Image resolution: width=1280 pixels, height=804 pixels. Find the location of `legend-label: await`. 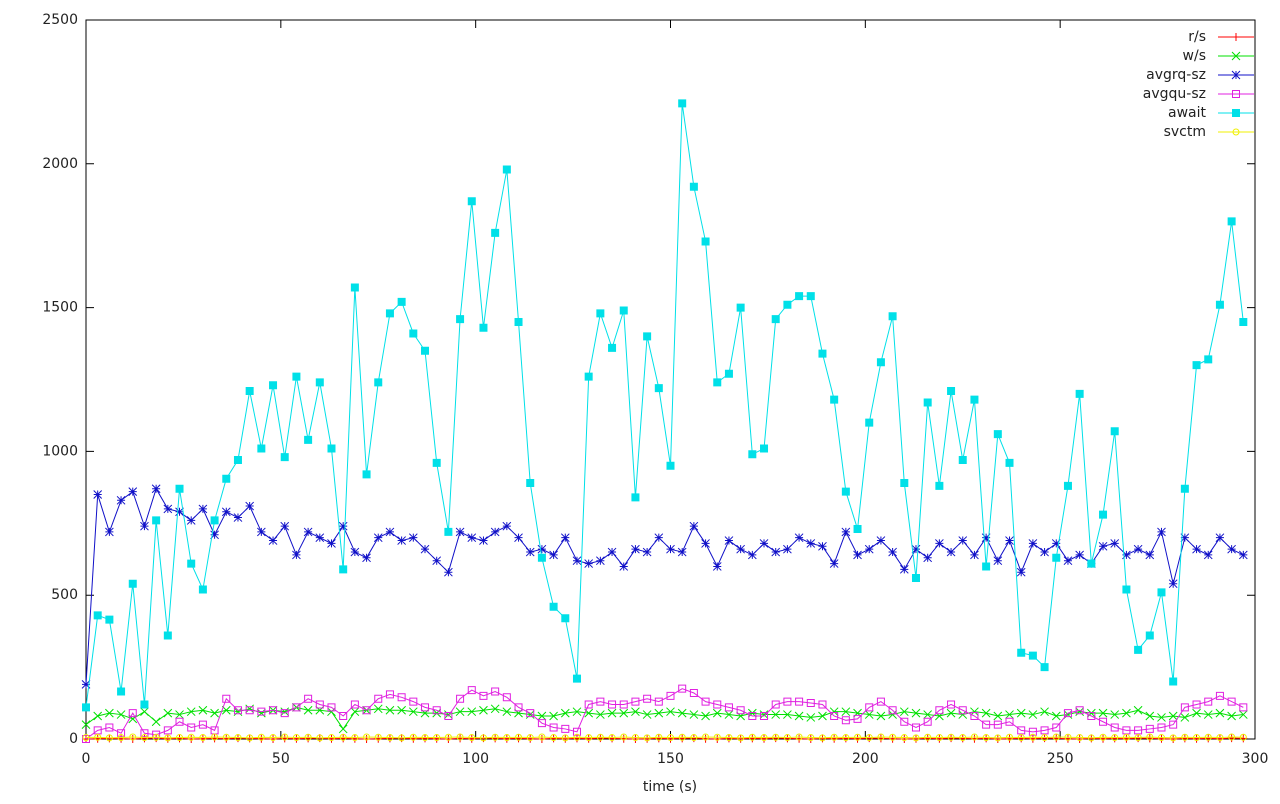

legend-label: await is located at coordinates (1187, 113).